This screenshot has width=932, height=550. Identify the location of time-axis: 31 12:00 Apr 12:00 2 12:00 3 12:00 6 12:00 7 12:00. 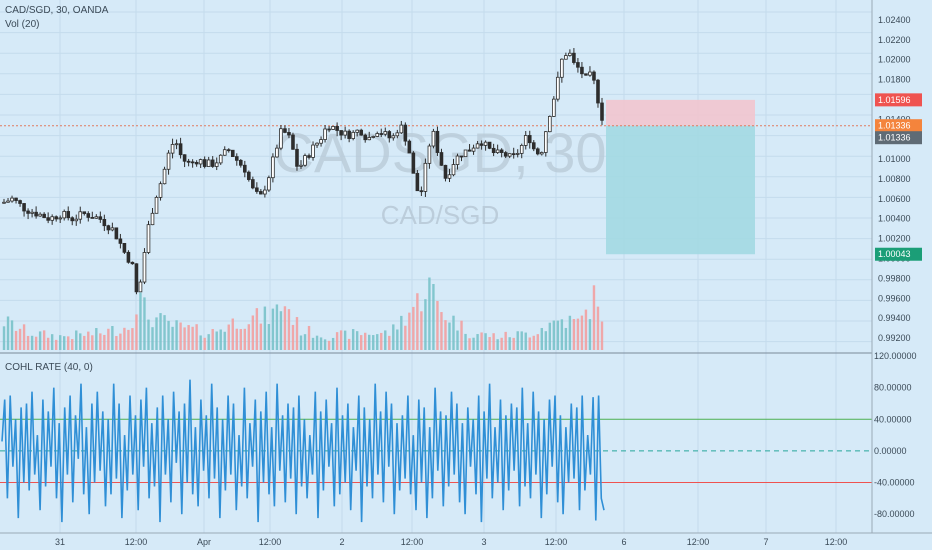
(451, 542).